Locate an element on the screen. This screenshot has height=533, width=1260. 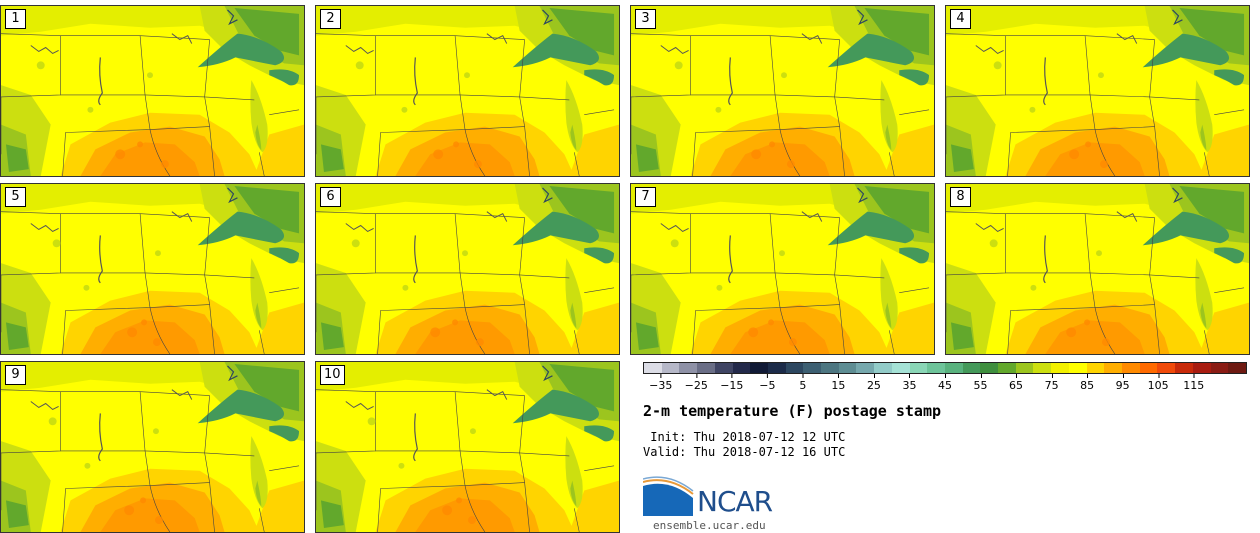
colorbar-tick-label: 45 is located at coordinates (945, 385).